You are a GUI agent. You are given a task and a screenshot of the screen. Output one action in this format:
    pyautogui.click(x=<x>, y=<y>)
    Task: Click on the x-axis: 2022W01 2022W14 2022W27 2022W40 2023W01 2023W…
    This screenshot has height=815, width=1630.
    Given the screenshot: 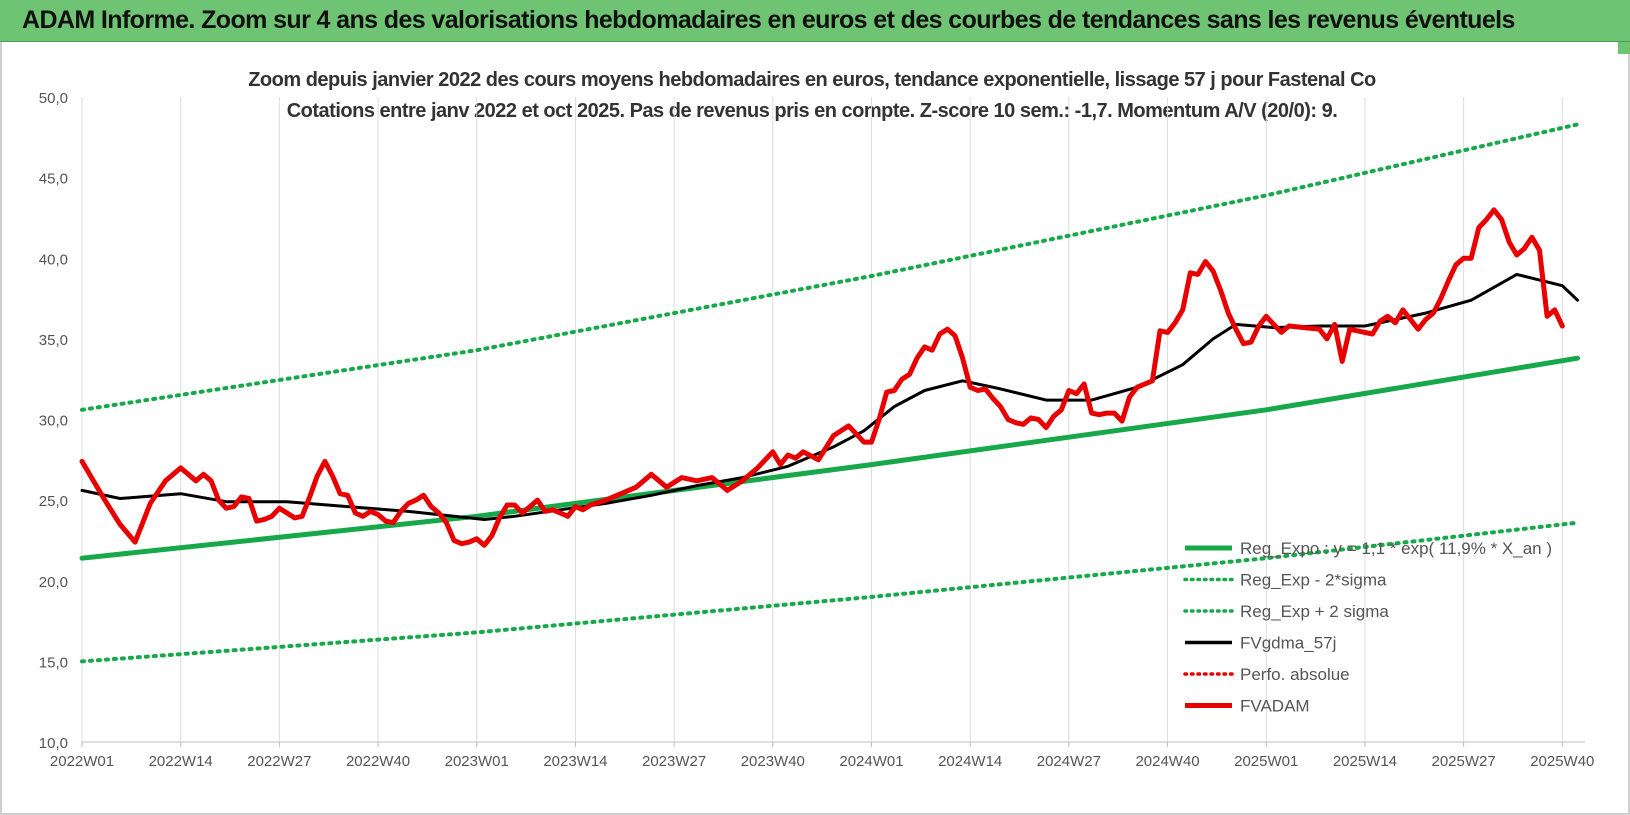 What is the action you would take?
    pyautogui.click(x=822, y=755)
    